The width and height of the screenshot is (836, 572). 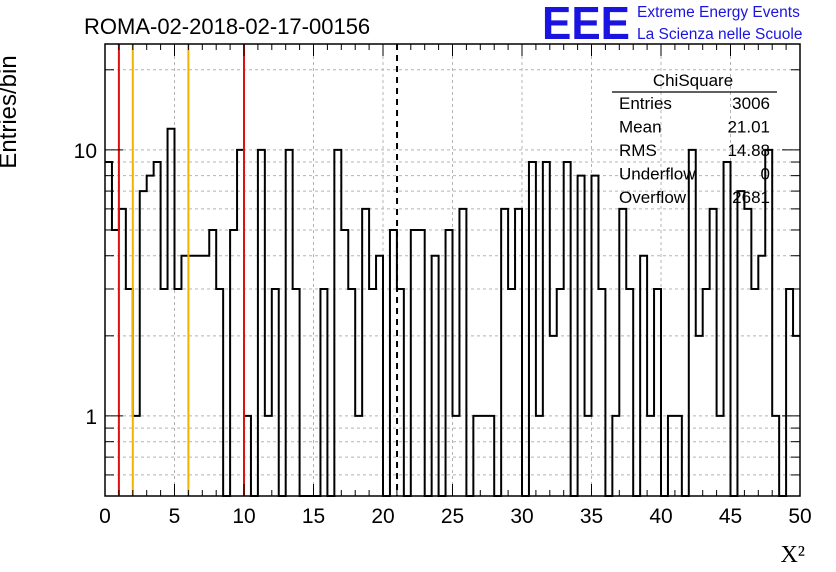 What do you see at coordinates (586, 24) in the screenshot?
I see `eee-logo-mark: EEE` at bounding box center [586, 24].